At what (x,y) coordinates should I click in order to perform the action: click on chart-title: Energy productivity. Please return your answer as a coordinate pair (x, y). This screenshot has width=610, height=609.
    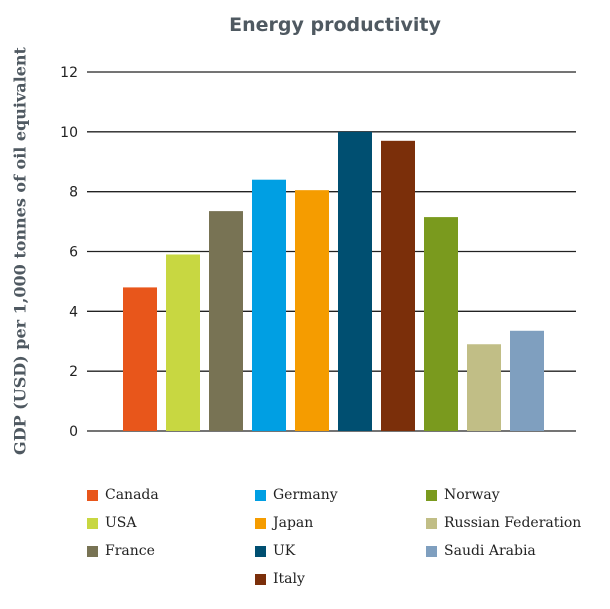
    Looking at the image, I should click on (335, 25).